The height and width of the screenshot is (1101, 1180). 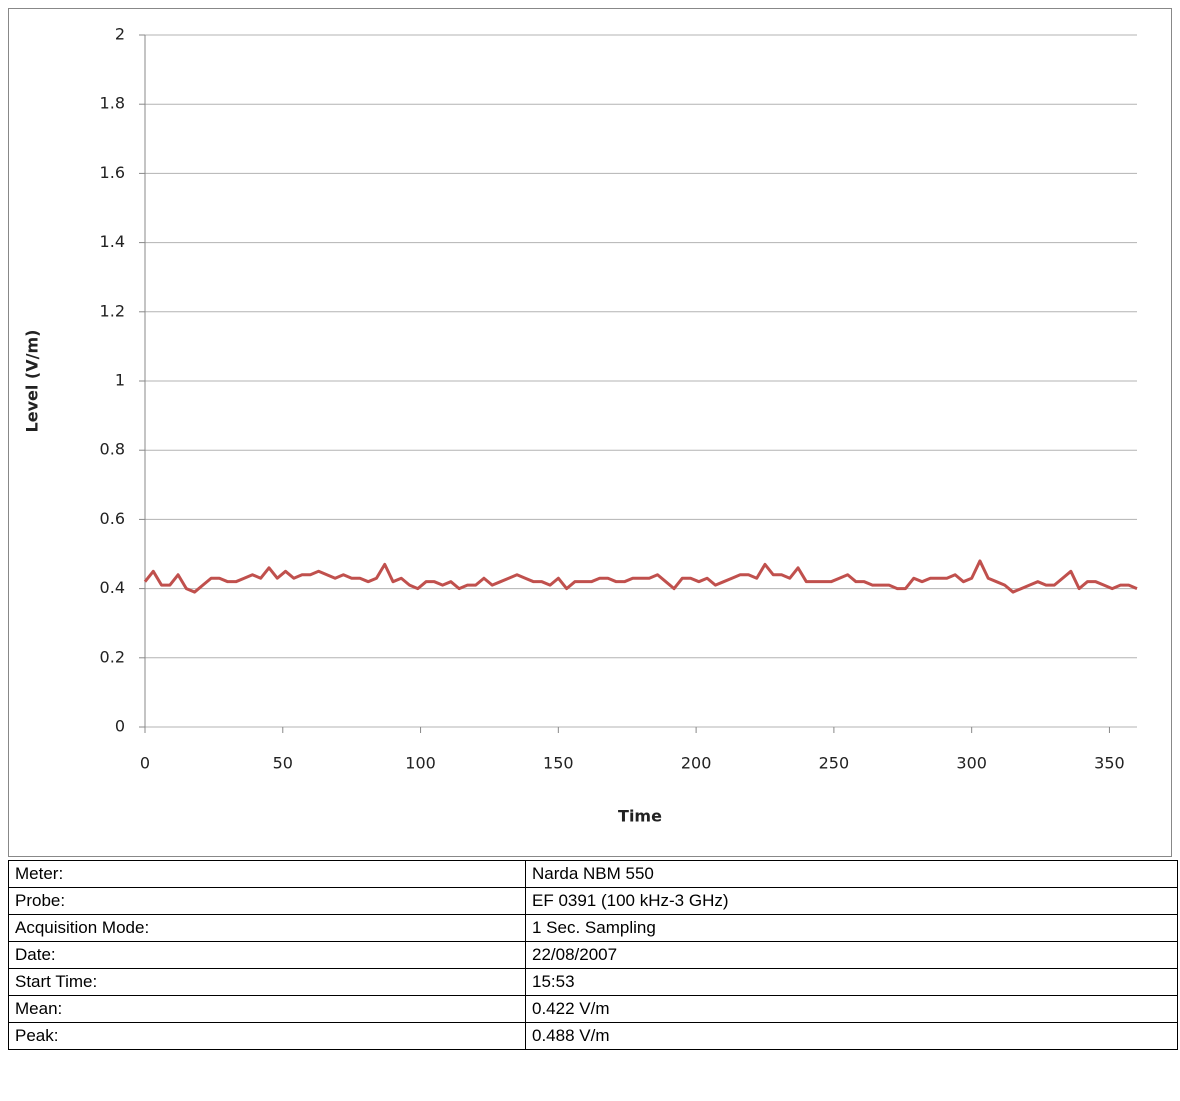 What do you see at coordinates (267, 955) in the screenshot?
I see `label-cell: Date:` at bounding box center [267, 955].